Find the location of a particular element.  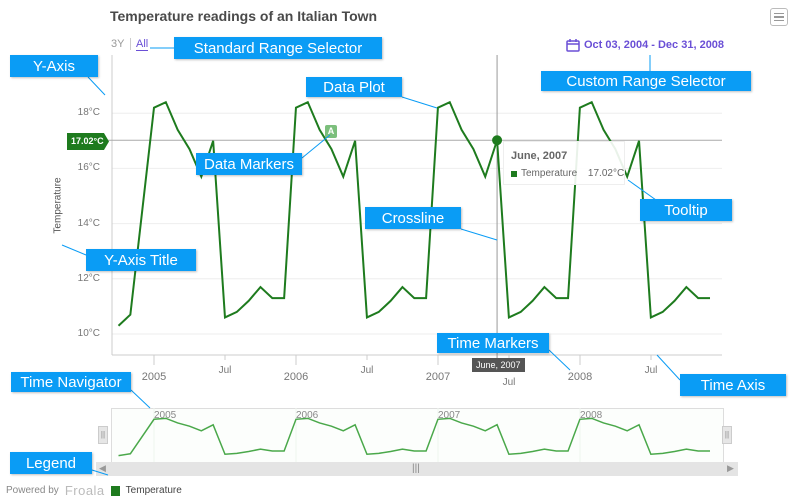

tooltip-series: Temperature is located at coordinates (549, 173).